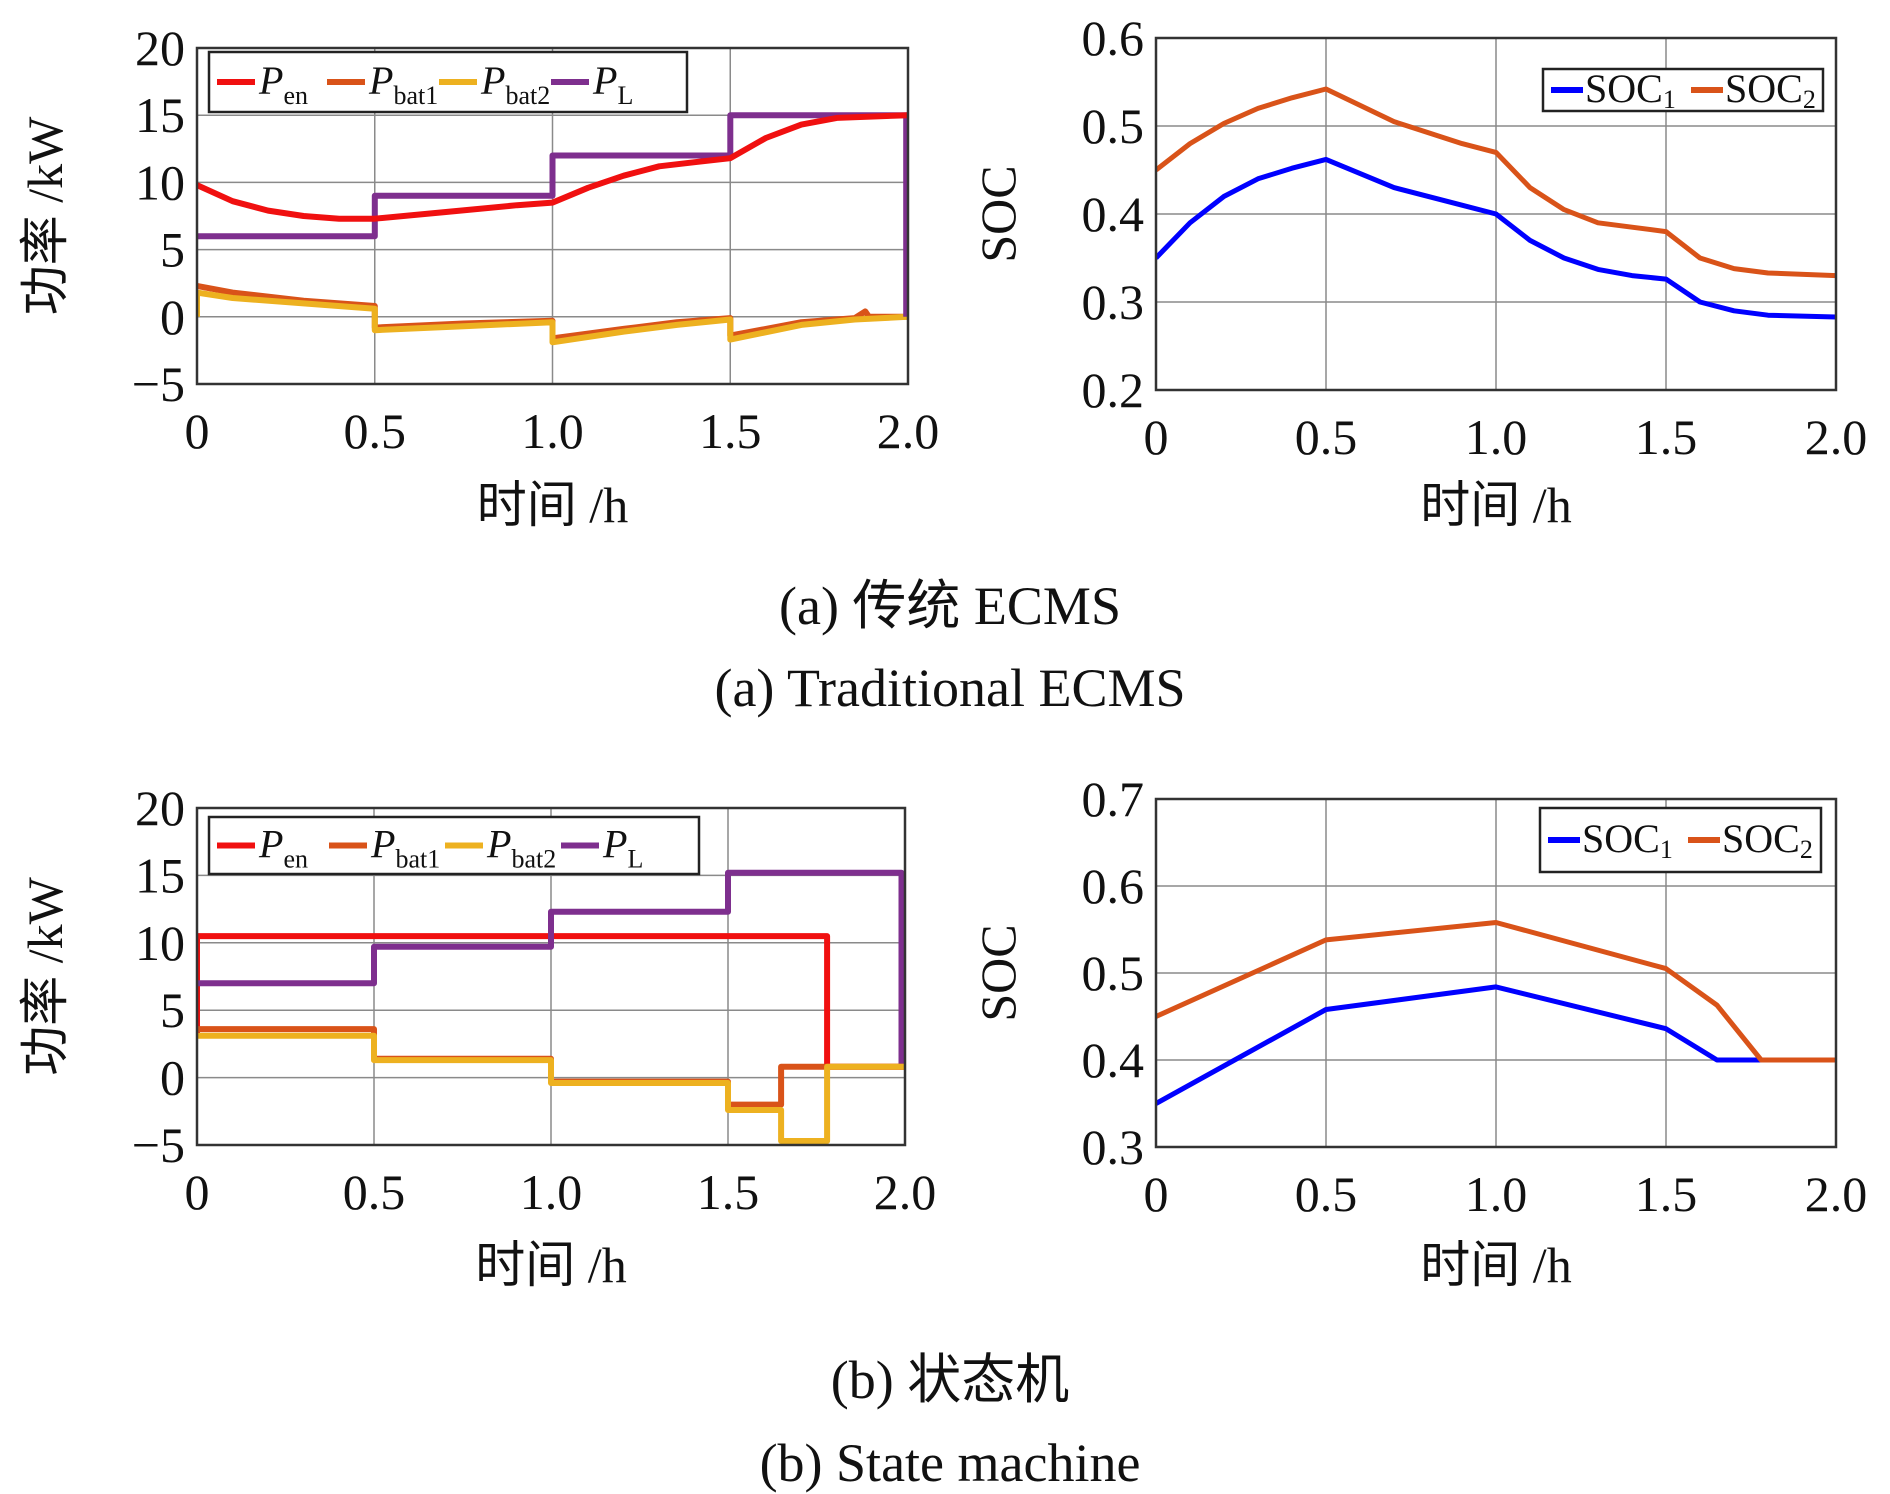  What do you see at coordinates (950, 606) in the screenshot?
I see `caption-a-cn: (a) 传统 ECMS` at bounding box center [950, 606].